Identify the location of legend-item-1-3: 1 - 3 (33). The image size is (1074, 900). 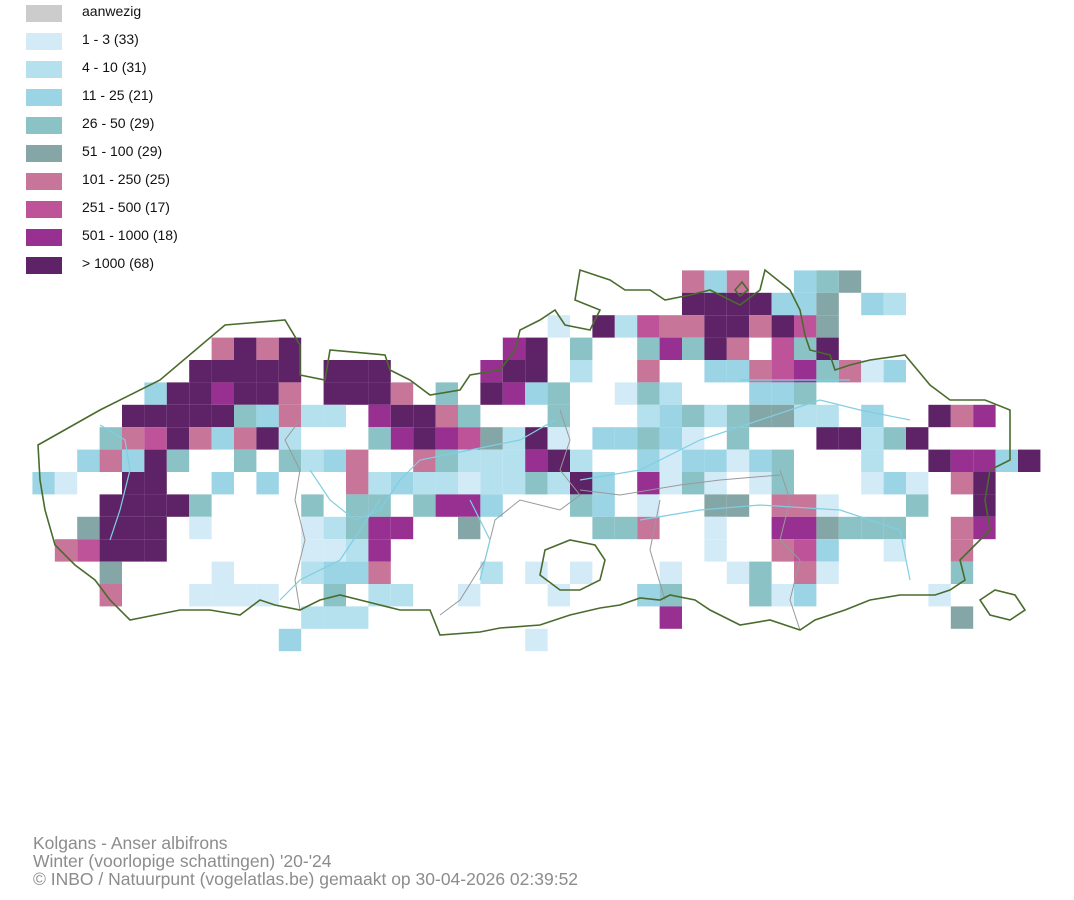
(156, 40).